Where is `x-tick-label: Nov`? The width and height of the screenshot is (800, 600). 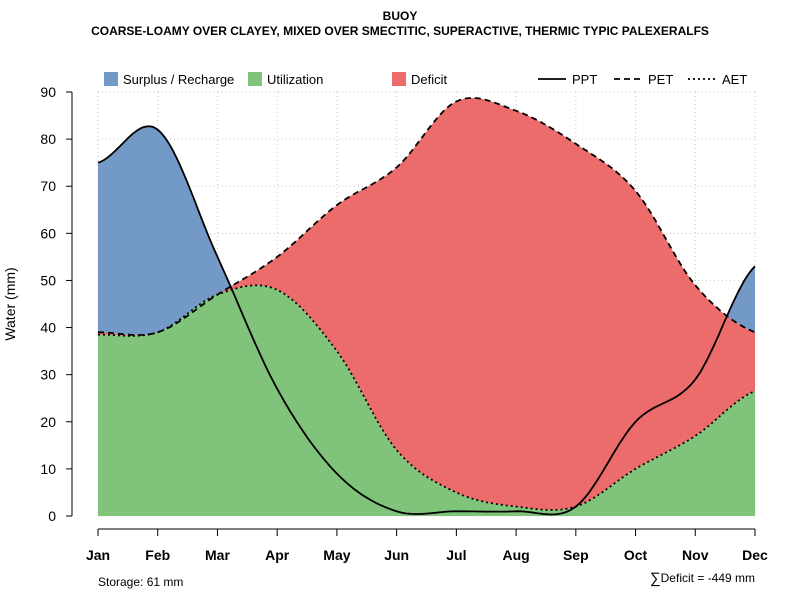 x-tick-label: Nov is located at coordinates (695, 555).